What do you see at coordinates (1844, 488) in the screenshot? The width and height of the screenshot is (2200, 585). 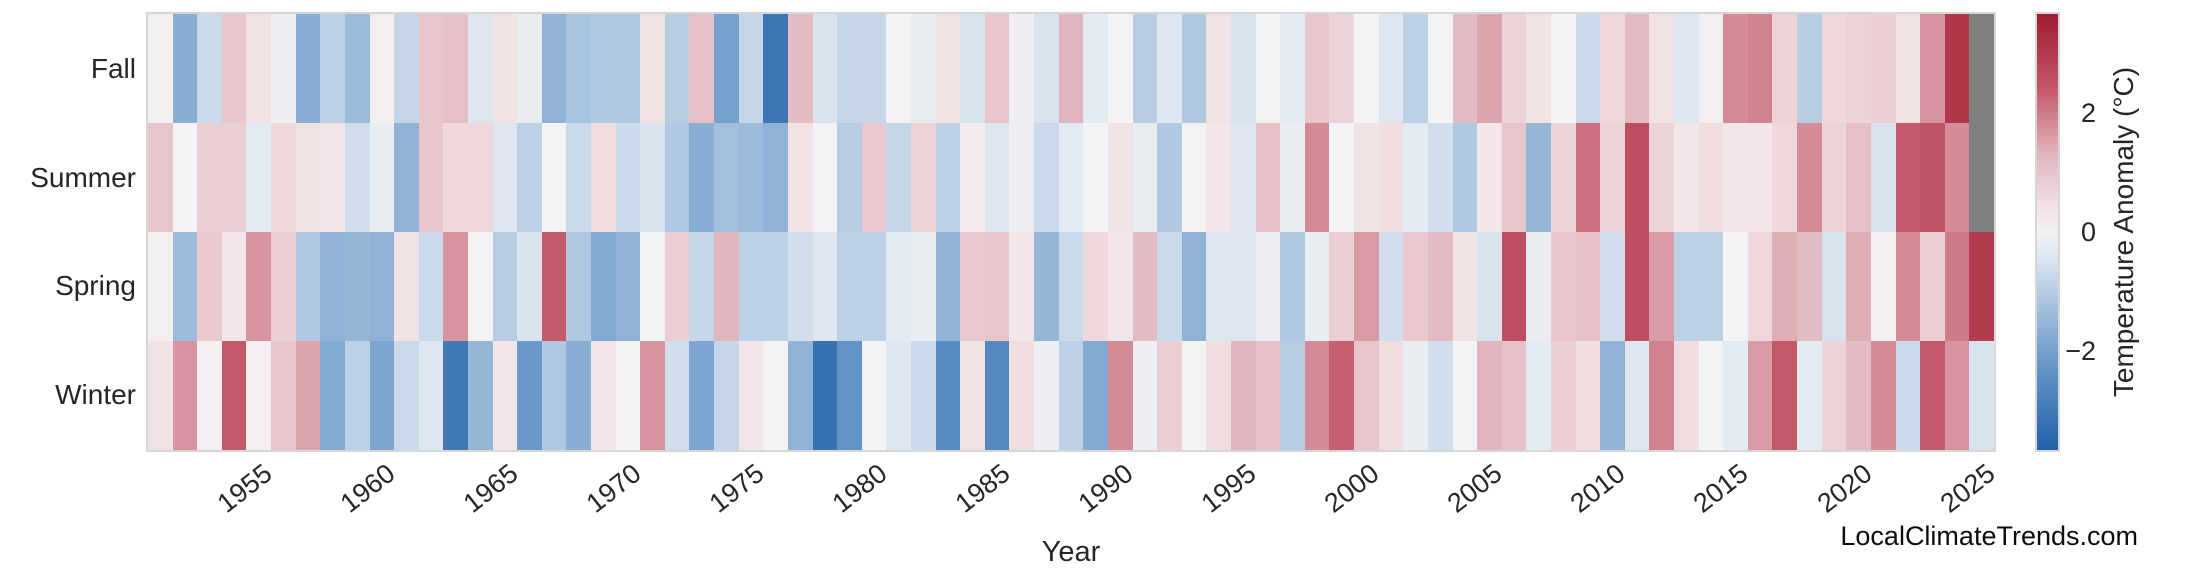 I see `x-tick-label-text: 2020` at bounding box center [1844, 488].